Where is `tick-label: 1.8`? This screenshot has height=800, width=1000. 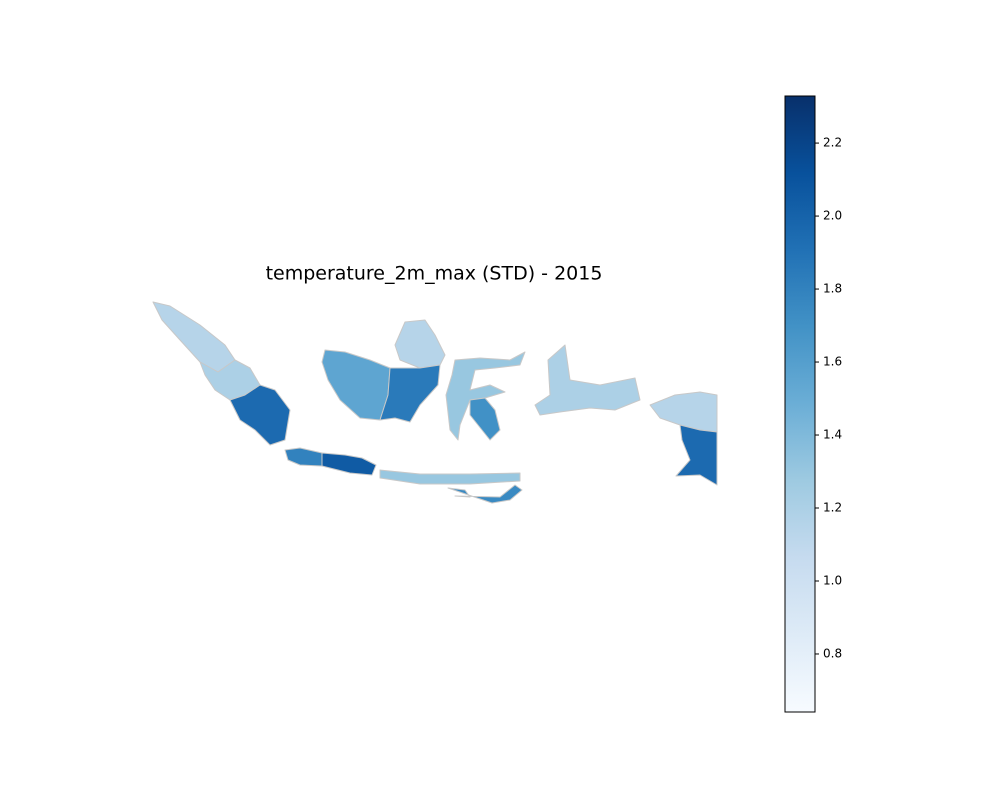 tick-label: 1.8 is located at coordinates (832, 289).